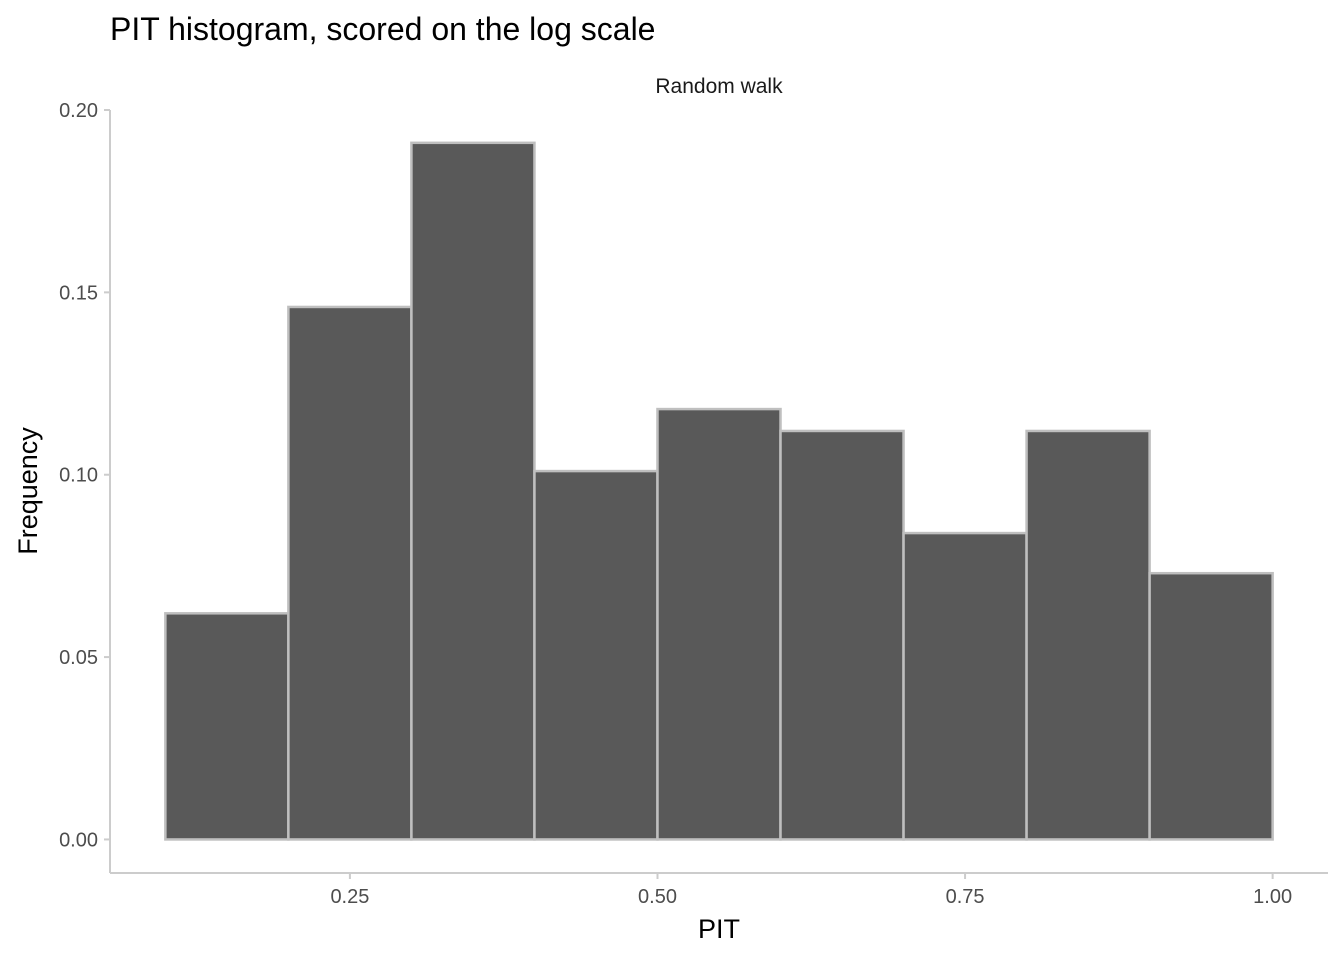 This screenshot has width=1344, height=960. Describe the element at coordinates (719, 86) in the screenshot. I see `facet-label: Random walk` at that location.